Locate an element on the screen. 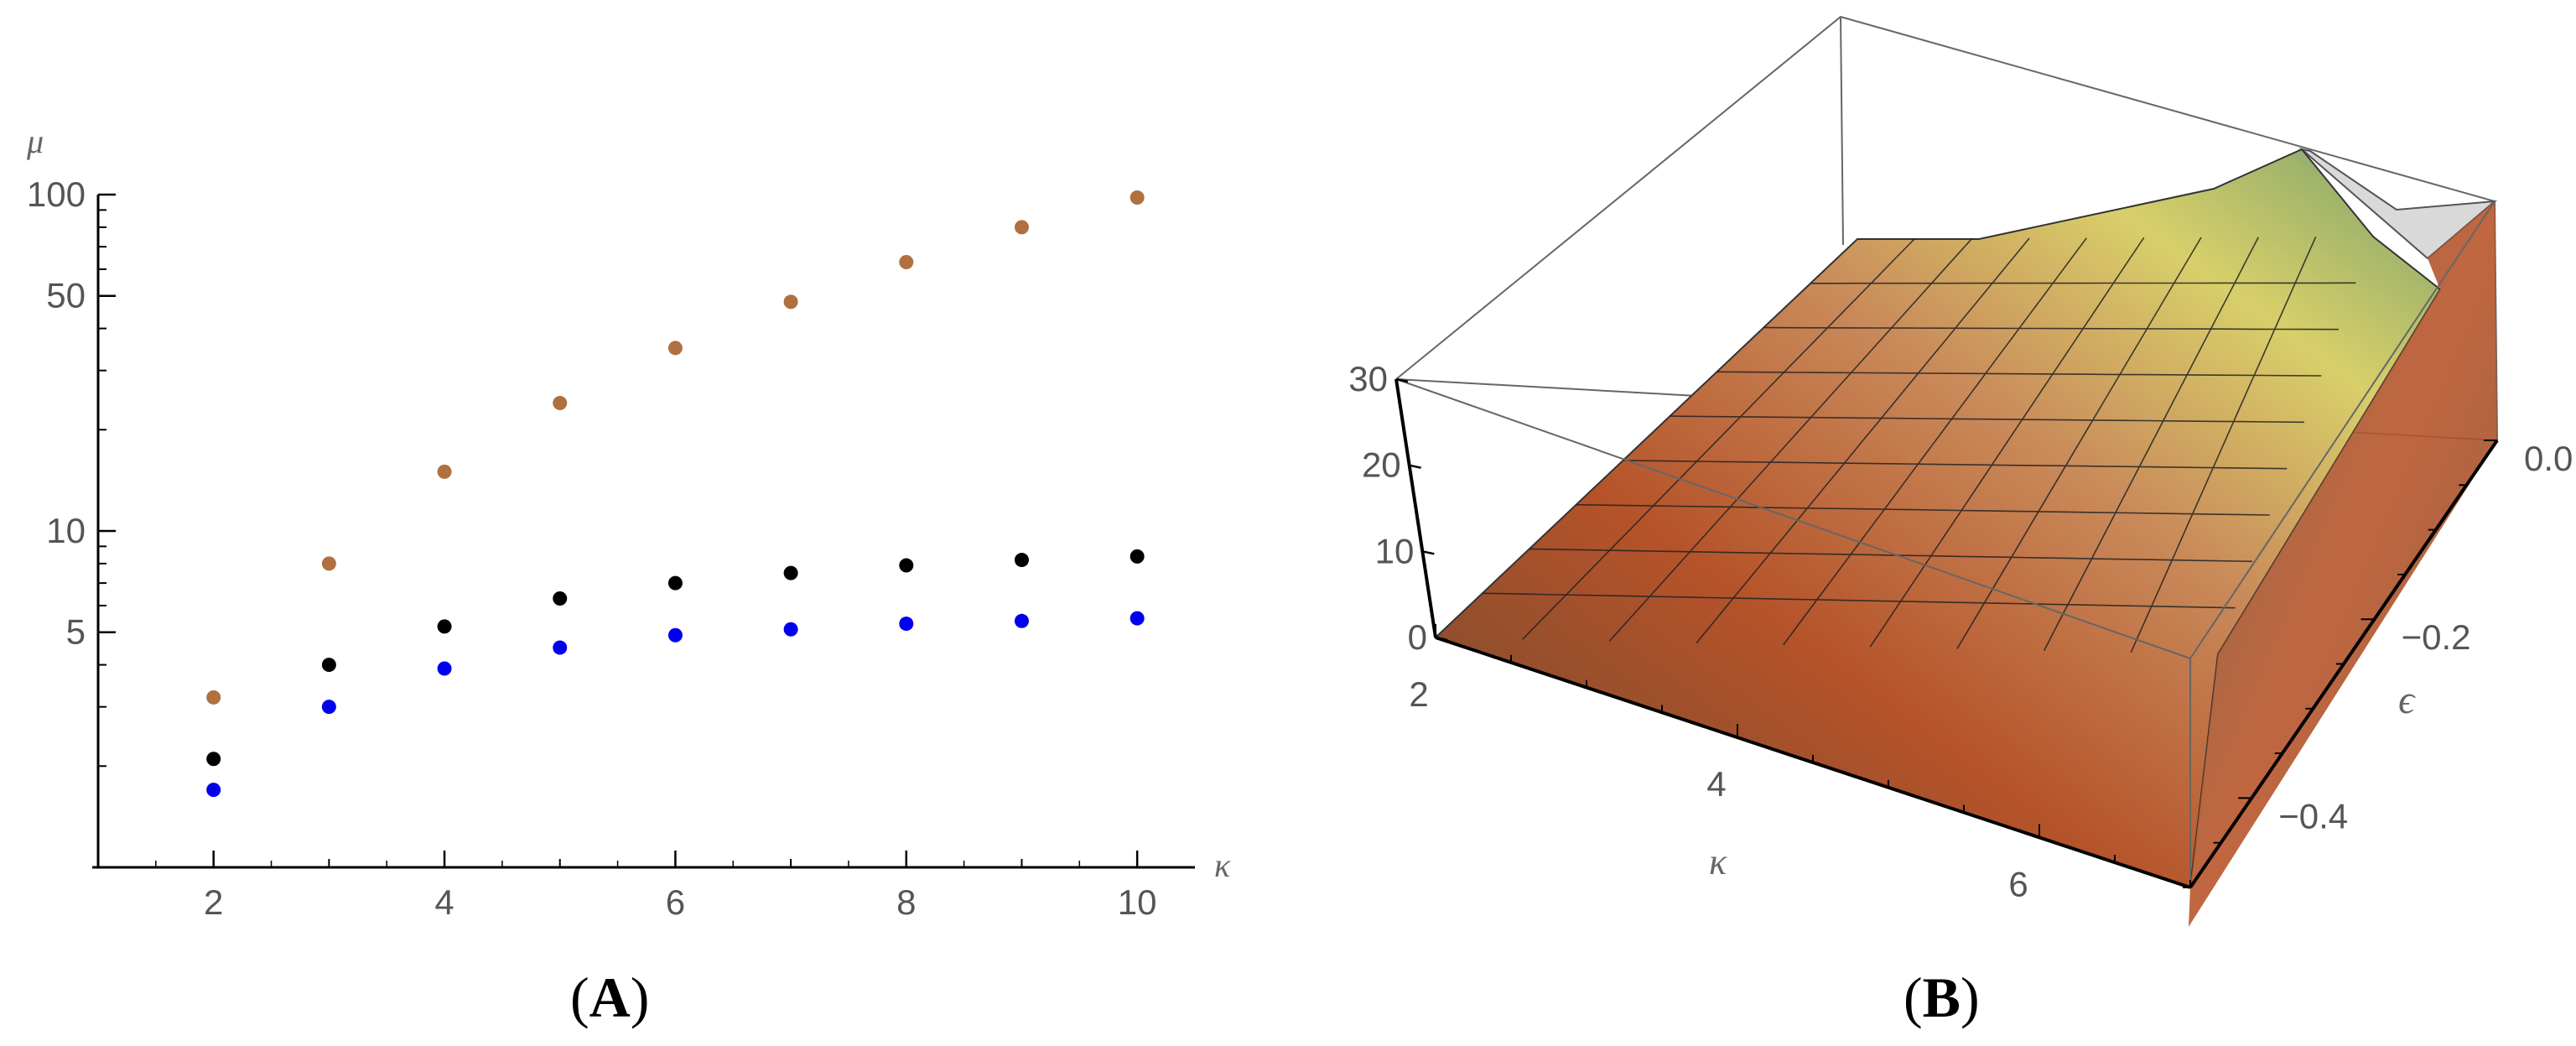 The height and width of the screenshot is (1046, 2576). panel-b-box-front-top is located at coordinates (2342, 430).